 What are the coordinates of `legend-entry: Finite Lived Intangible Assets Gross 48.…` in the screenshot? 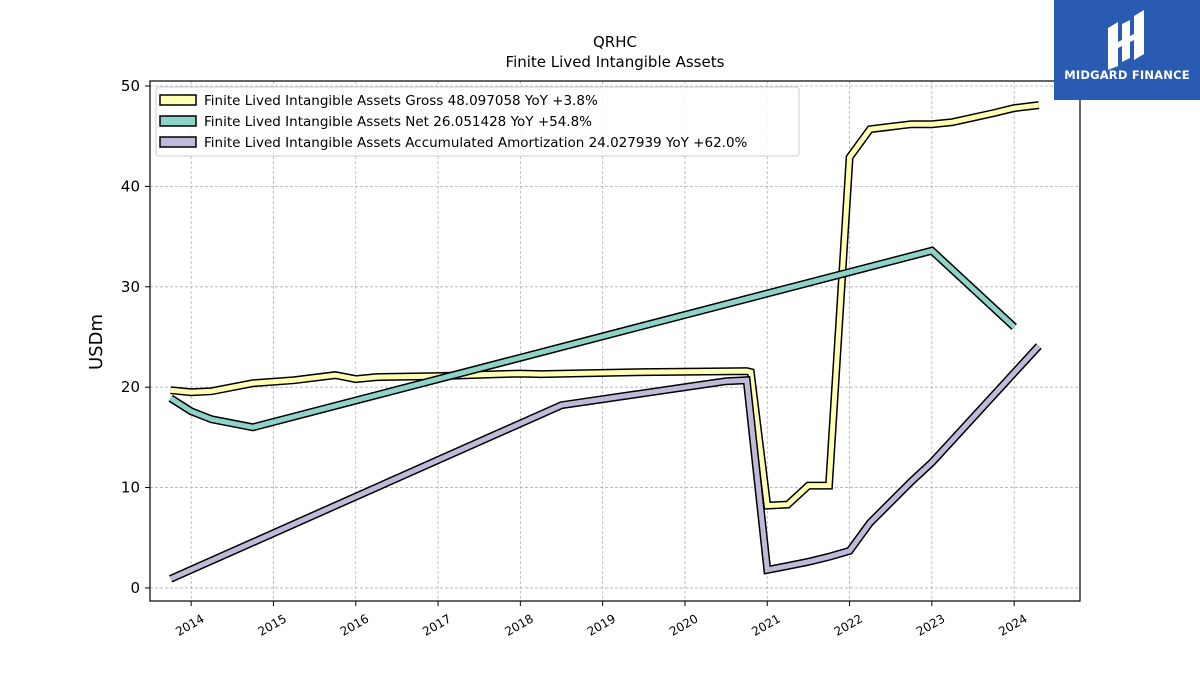 It's located at (401, 101).